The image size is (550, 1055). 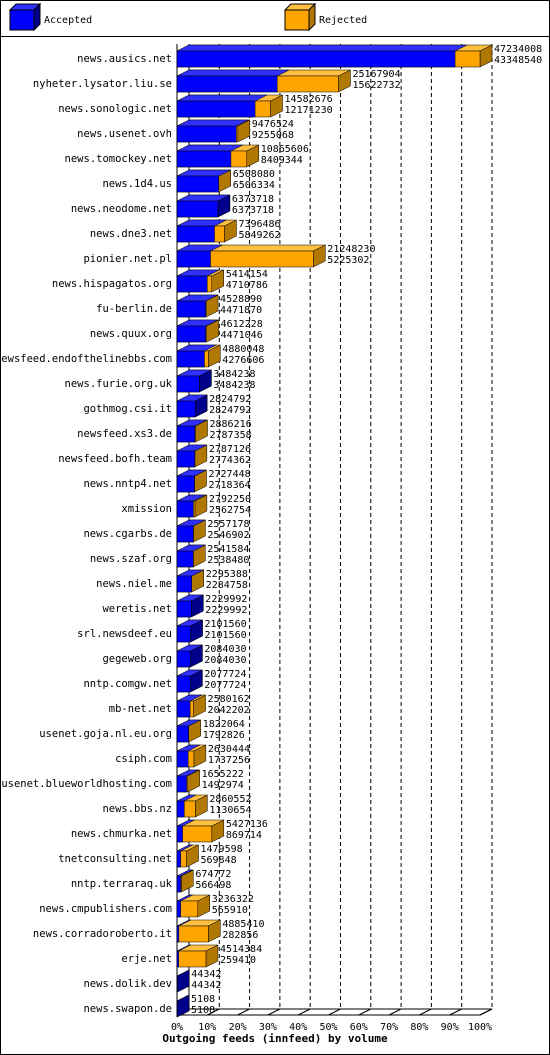 I want to click on value-label: 2084030, so click(x=225, y=660).